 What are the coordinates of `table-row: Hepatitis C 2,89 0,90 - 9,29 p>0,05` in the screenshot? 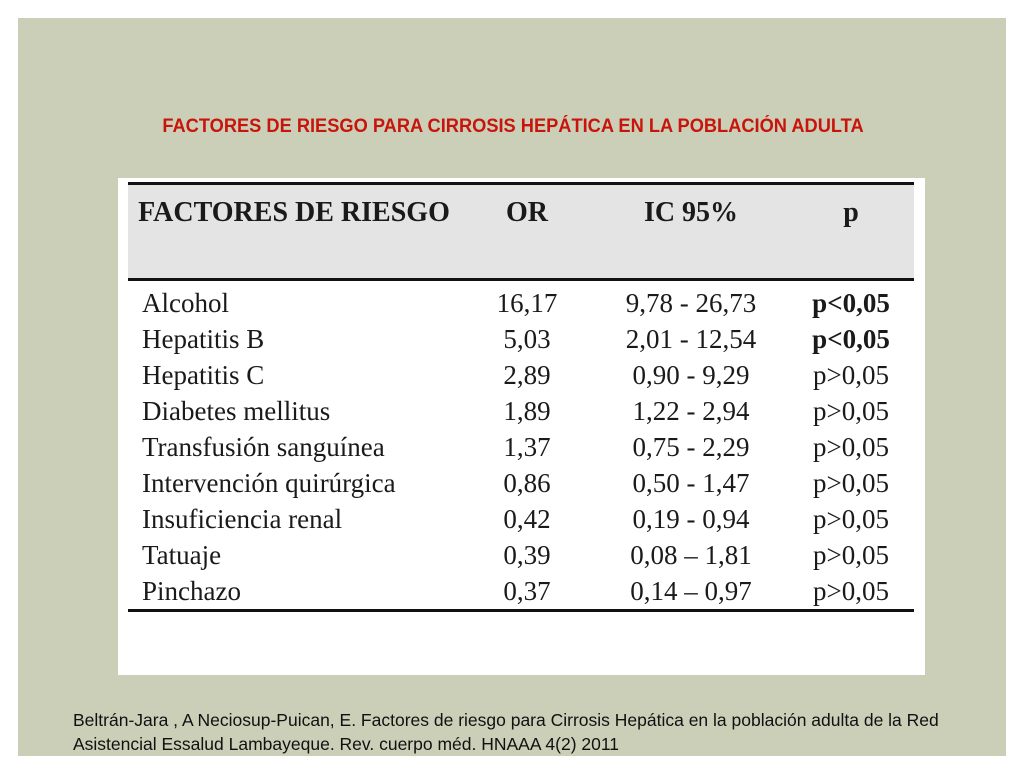 It's located at (521, 375).